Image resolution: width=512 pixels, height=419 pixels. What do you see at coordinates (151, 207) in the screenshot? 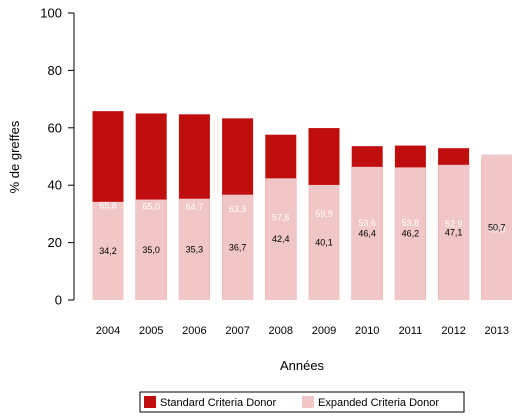
I see `bar-value-label: 65,0` at bounding box center [151, 207].